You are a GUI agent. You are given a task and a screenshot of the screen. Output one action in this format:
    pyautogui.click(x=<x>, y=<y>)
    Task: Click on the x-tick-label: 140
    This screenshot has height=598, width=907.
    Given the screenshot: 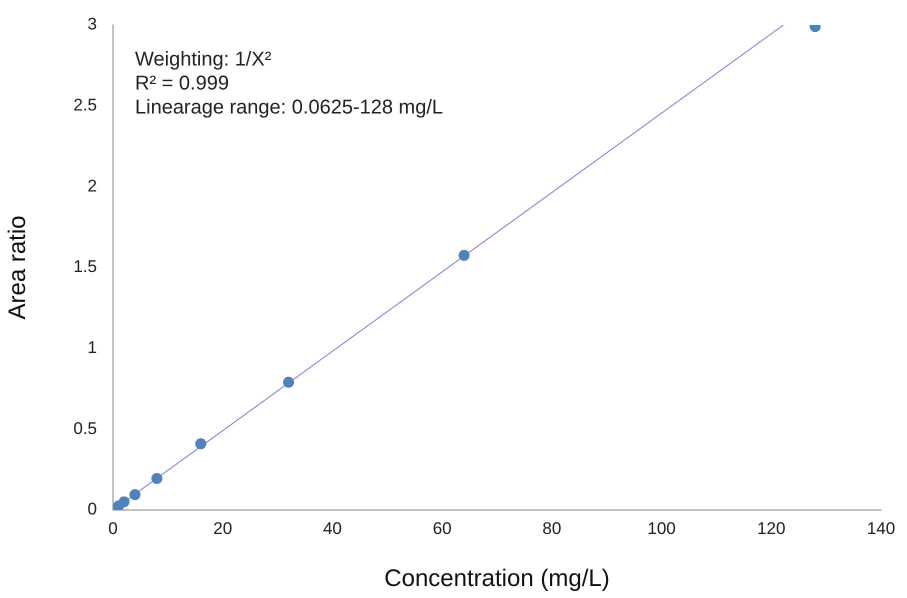 What is the action you would take?
    pyautogui.click(x=881, y=528)
    